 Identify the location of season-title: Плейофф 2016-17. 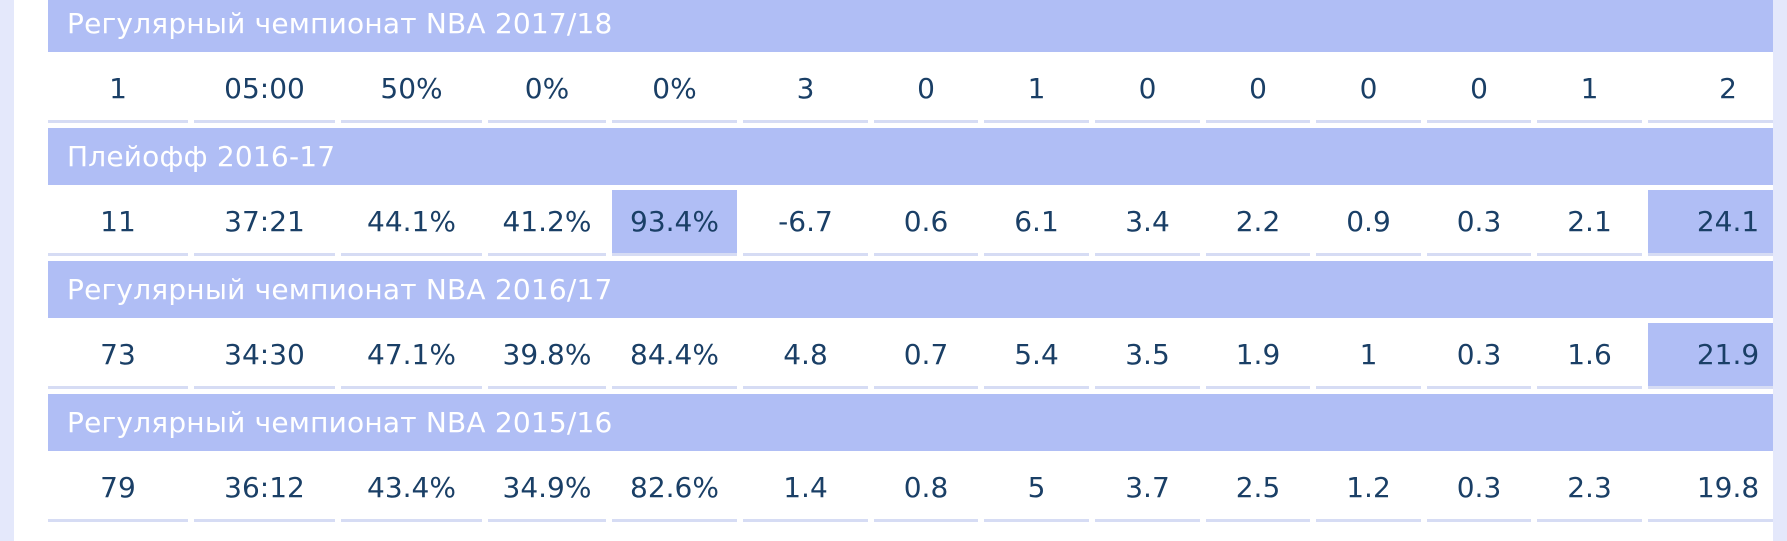
(910, 156).